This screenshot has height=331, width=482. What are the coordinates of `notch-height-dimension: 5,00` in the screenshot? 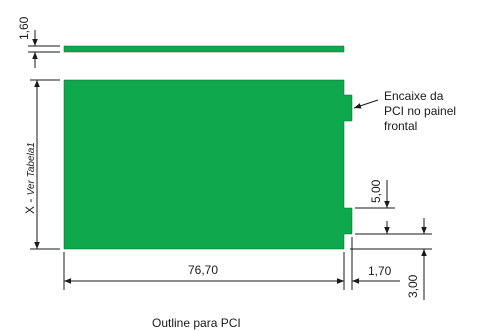 It's located at (393, 207).